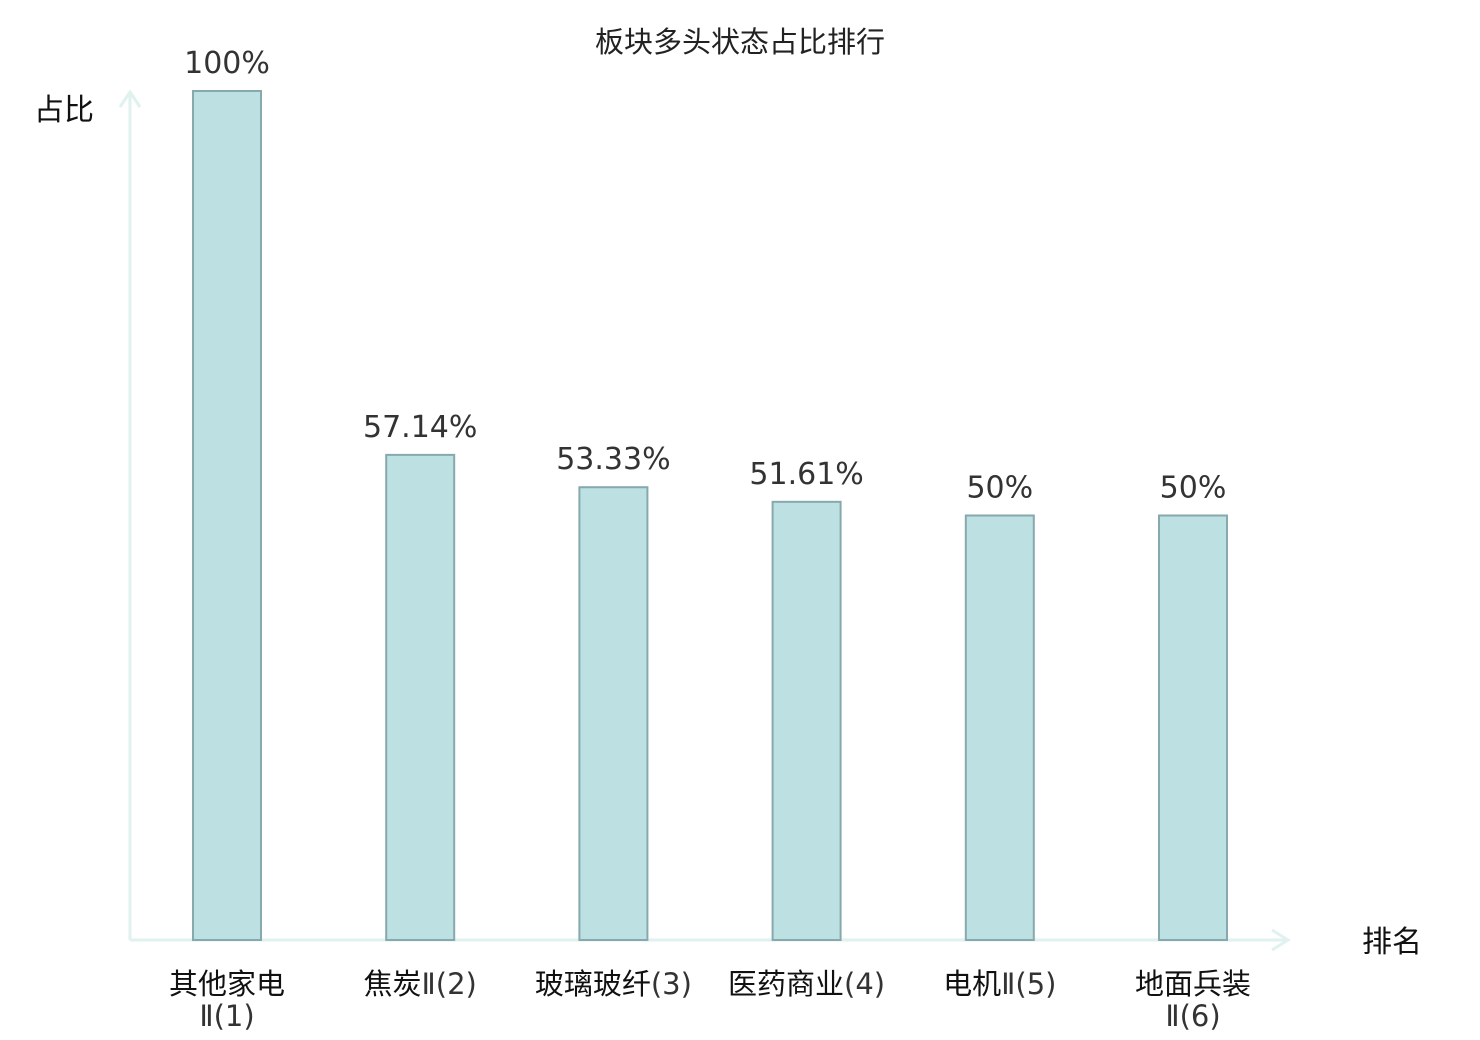 The height and width of the screenshot is (1040, 1480). Describe the element at coordinates (1193, 488) in the screenshot. I see `value-label-6: 50%` at that location.